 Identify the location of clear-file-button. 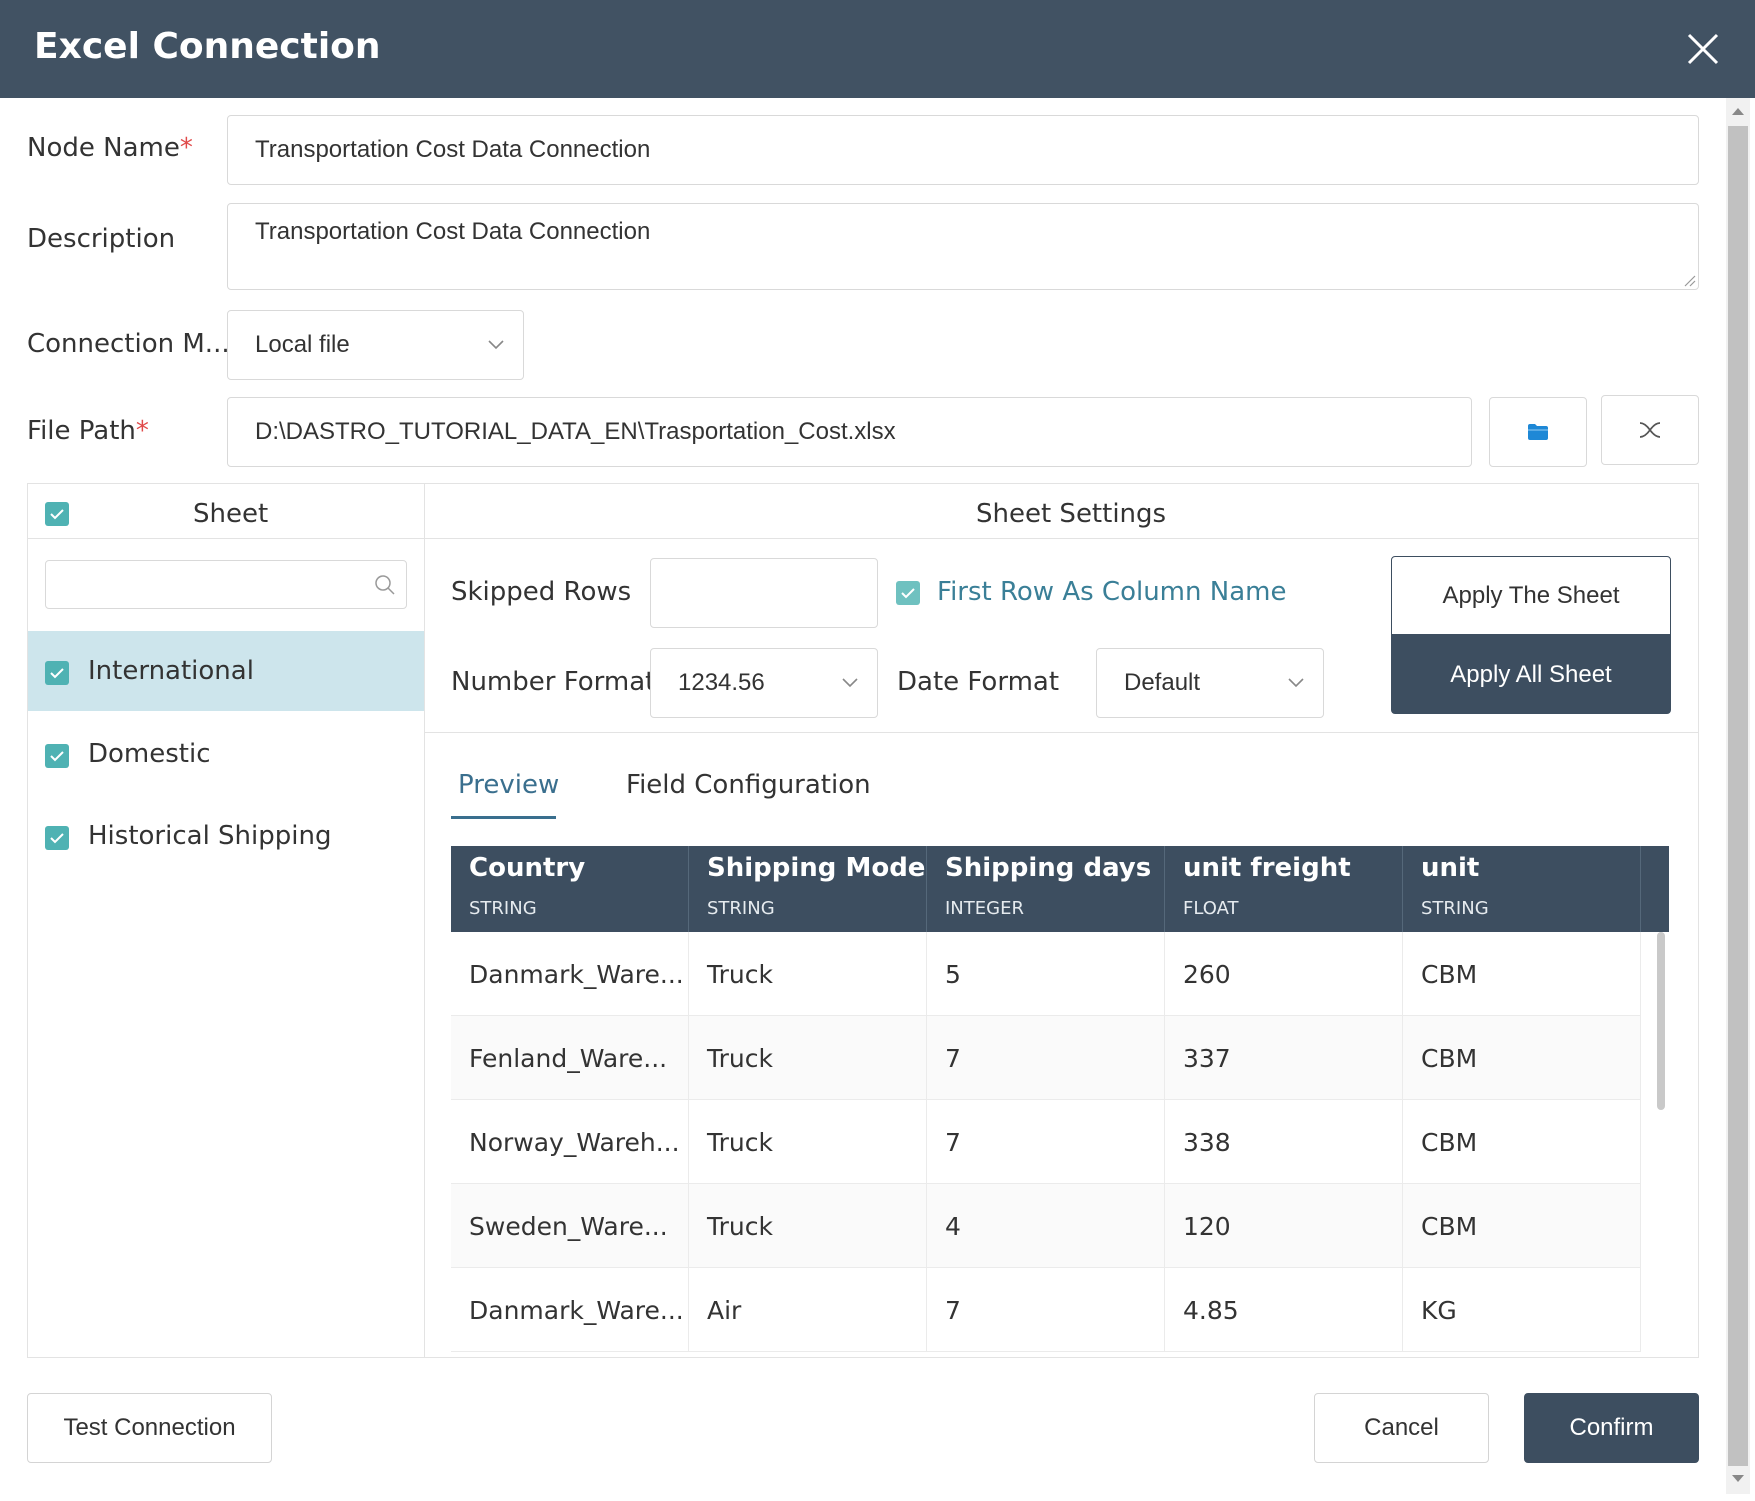
(1650, 430).